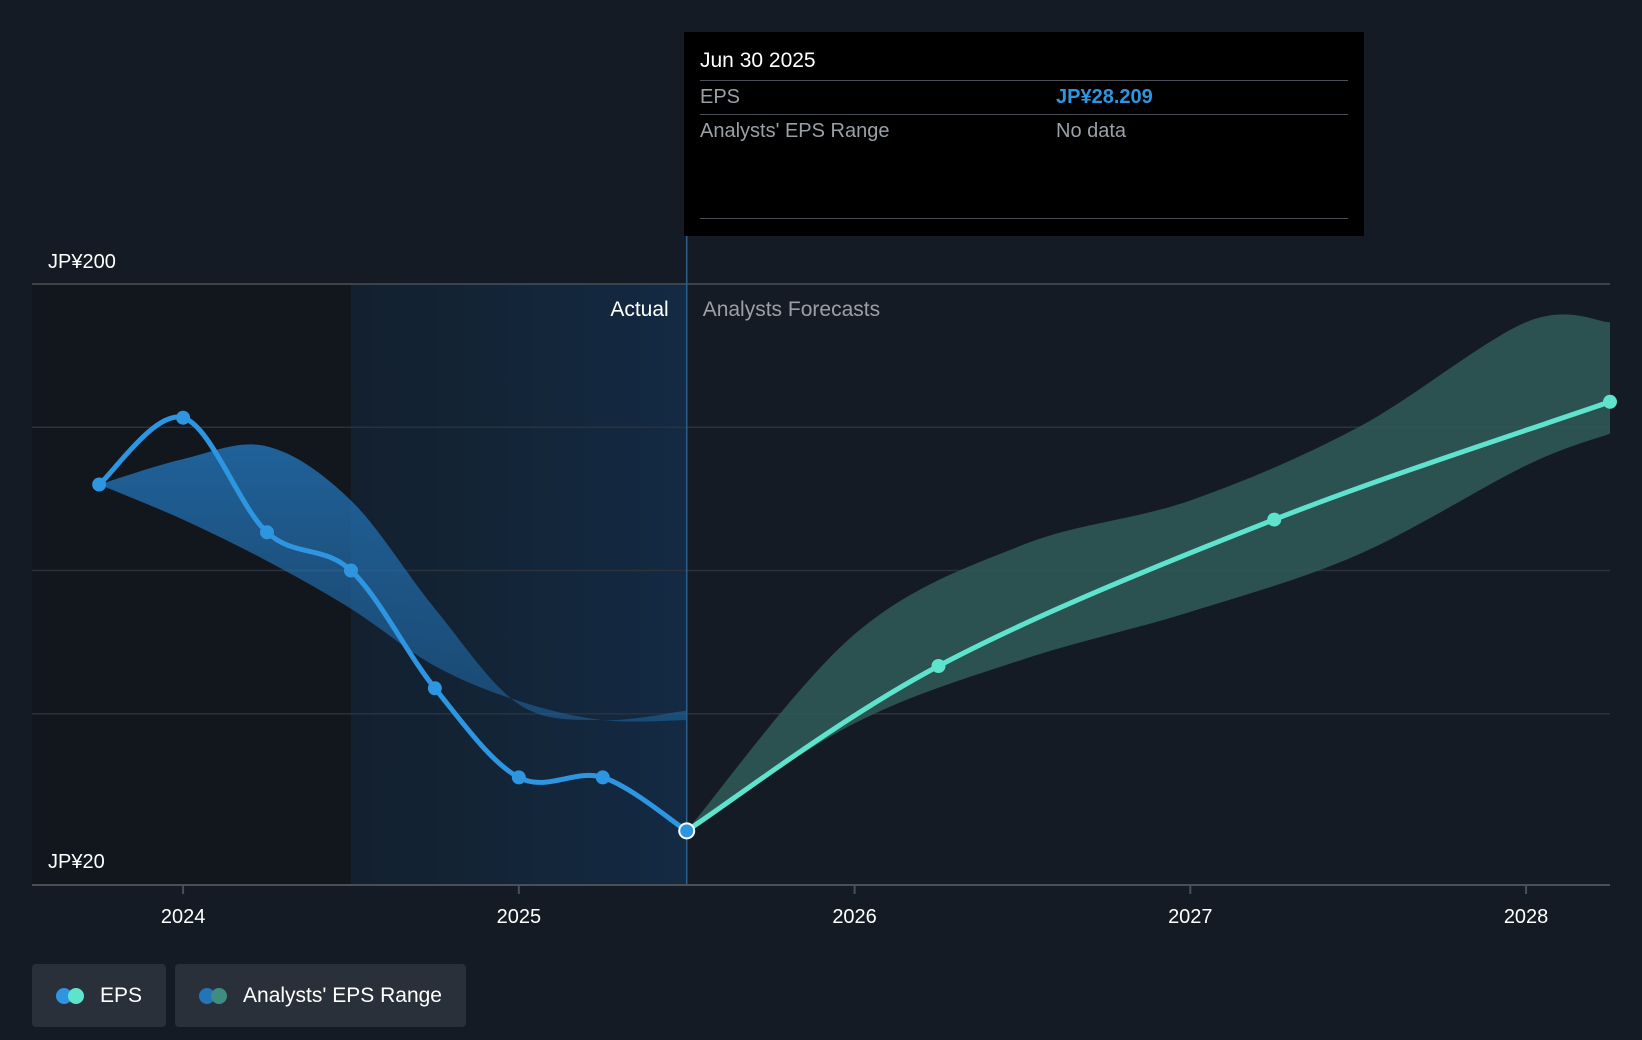 This screenshot has height=1040, width=1642. I want to click on tooltip-row-range: Analysts' EPS Range No data, so click(1024, 131).